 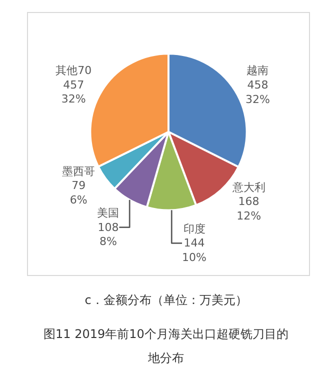 What do you see at coordinates (74, 71) in the screenshot?
I see `slice-label: 其他70` at bounding box center [74, 71].